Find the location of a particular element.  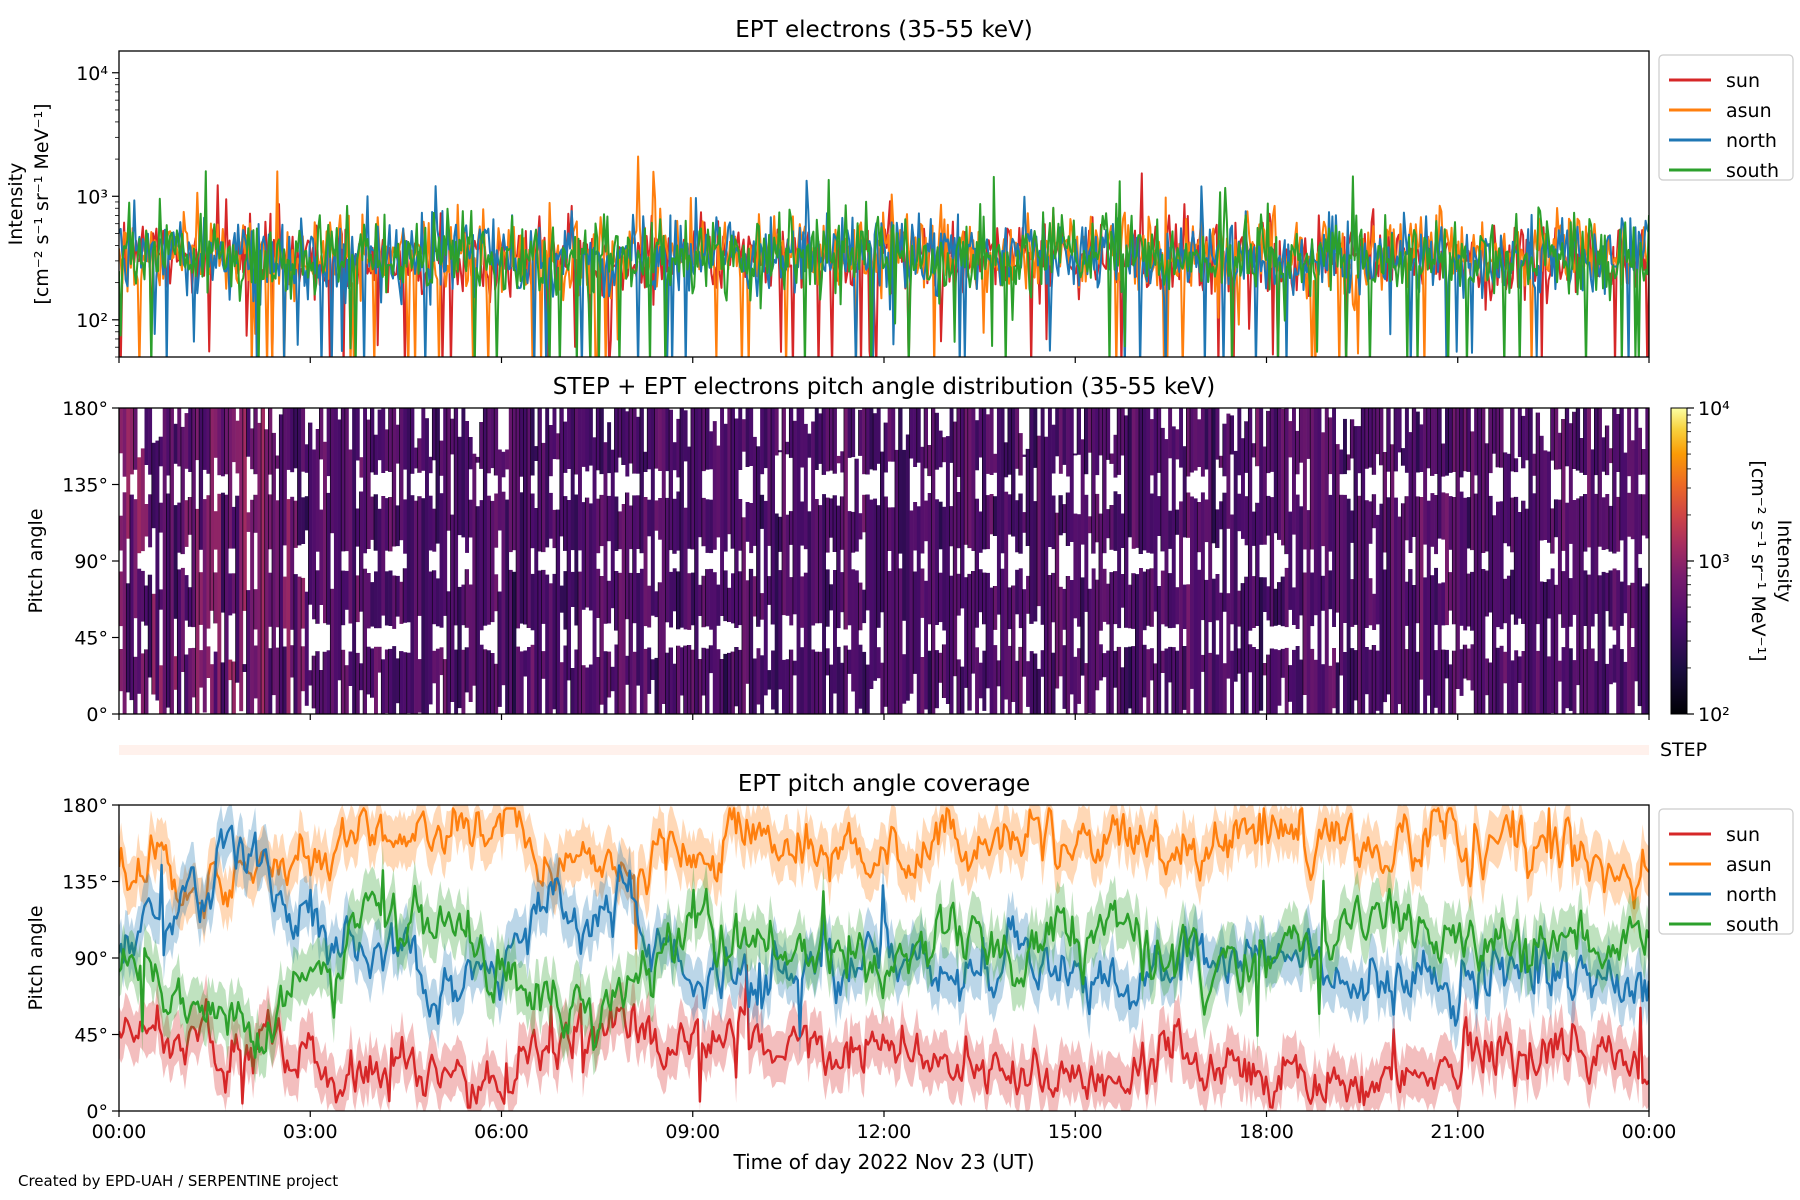

legend-label-sun: sun is located at coordinates (1743, 81).